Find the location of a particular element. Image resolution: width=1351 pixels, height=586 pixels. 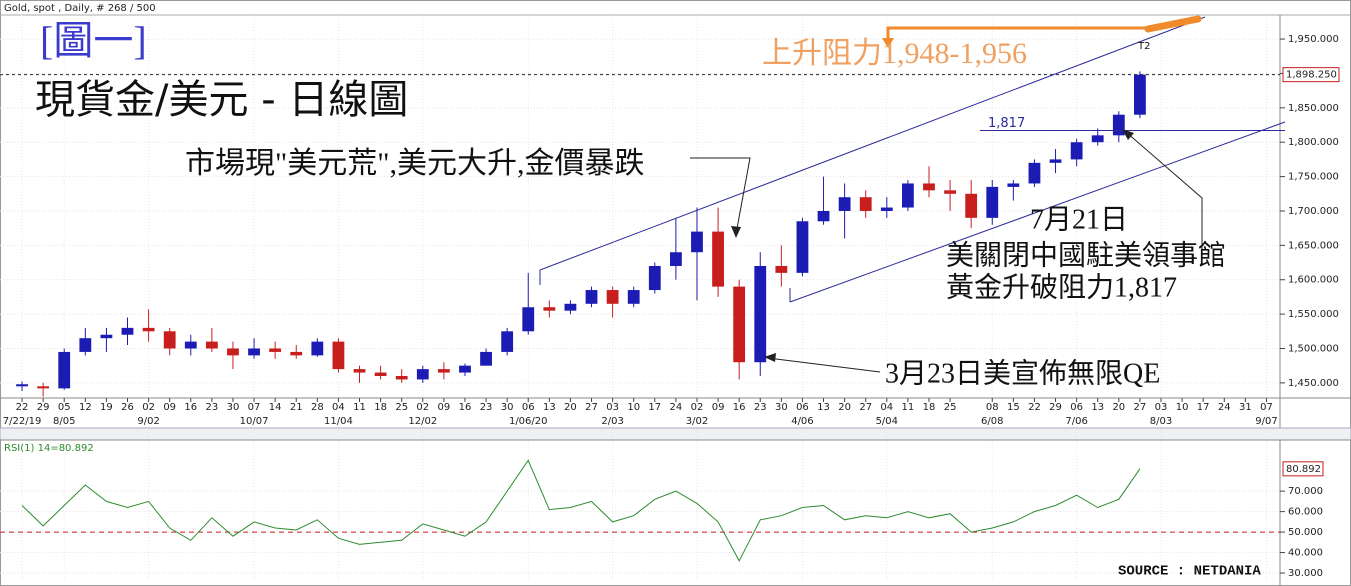

x-tick-label: 22 is located at coordinates (22, 407).